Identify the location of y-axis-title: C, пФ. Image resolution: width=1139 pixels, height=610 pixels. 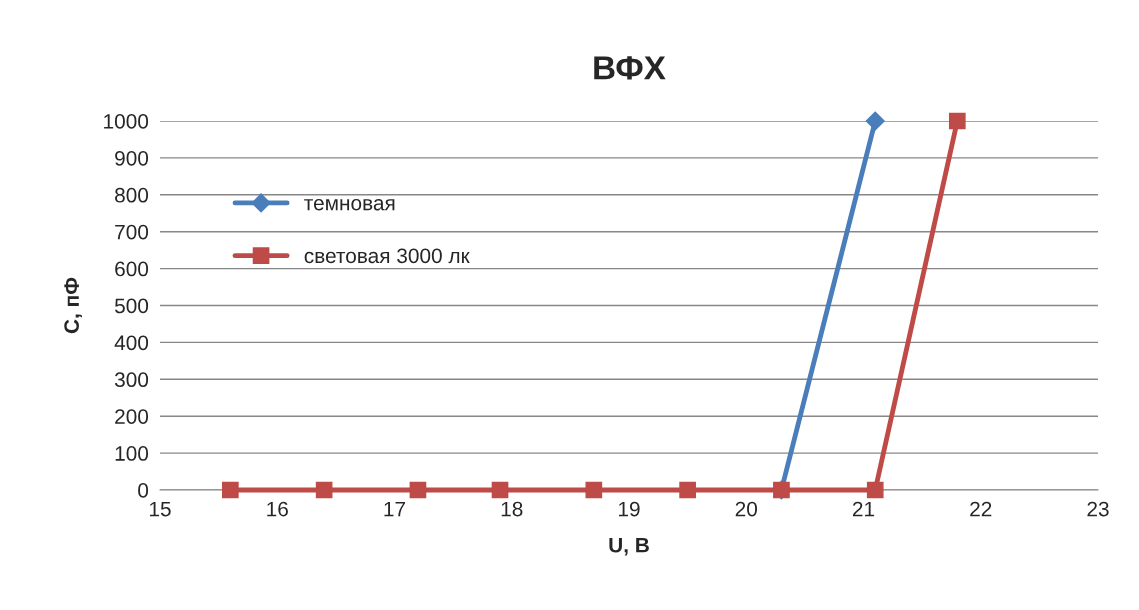
(73, 305).